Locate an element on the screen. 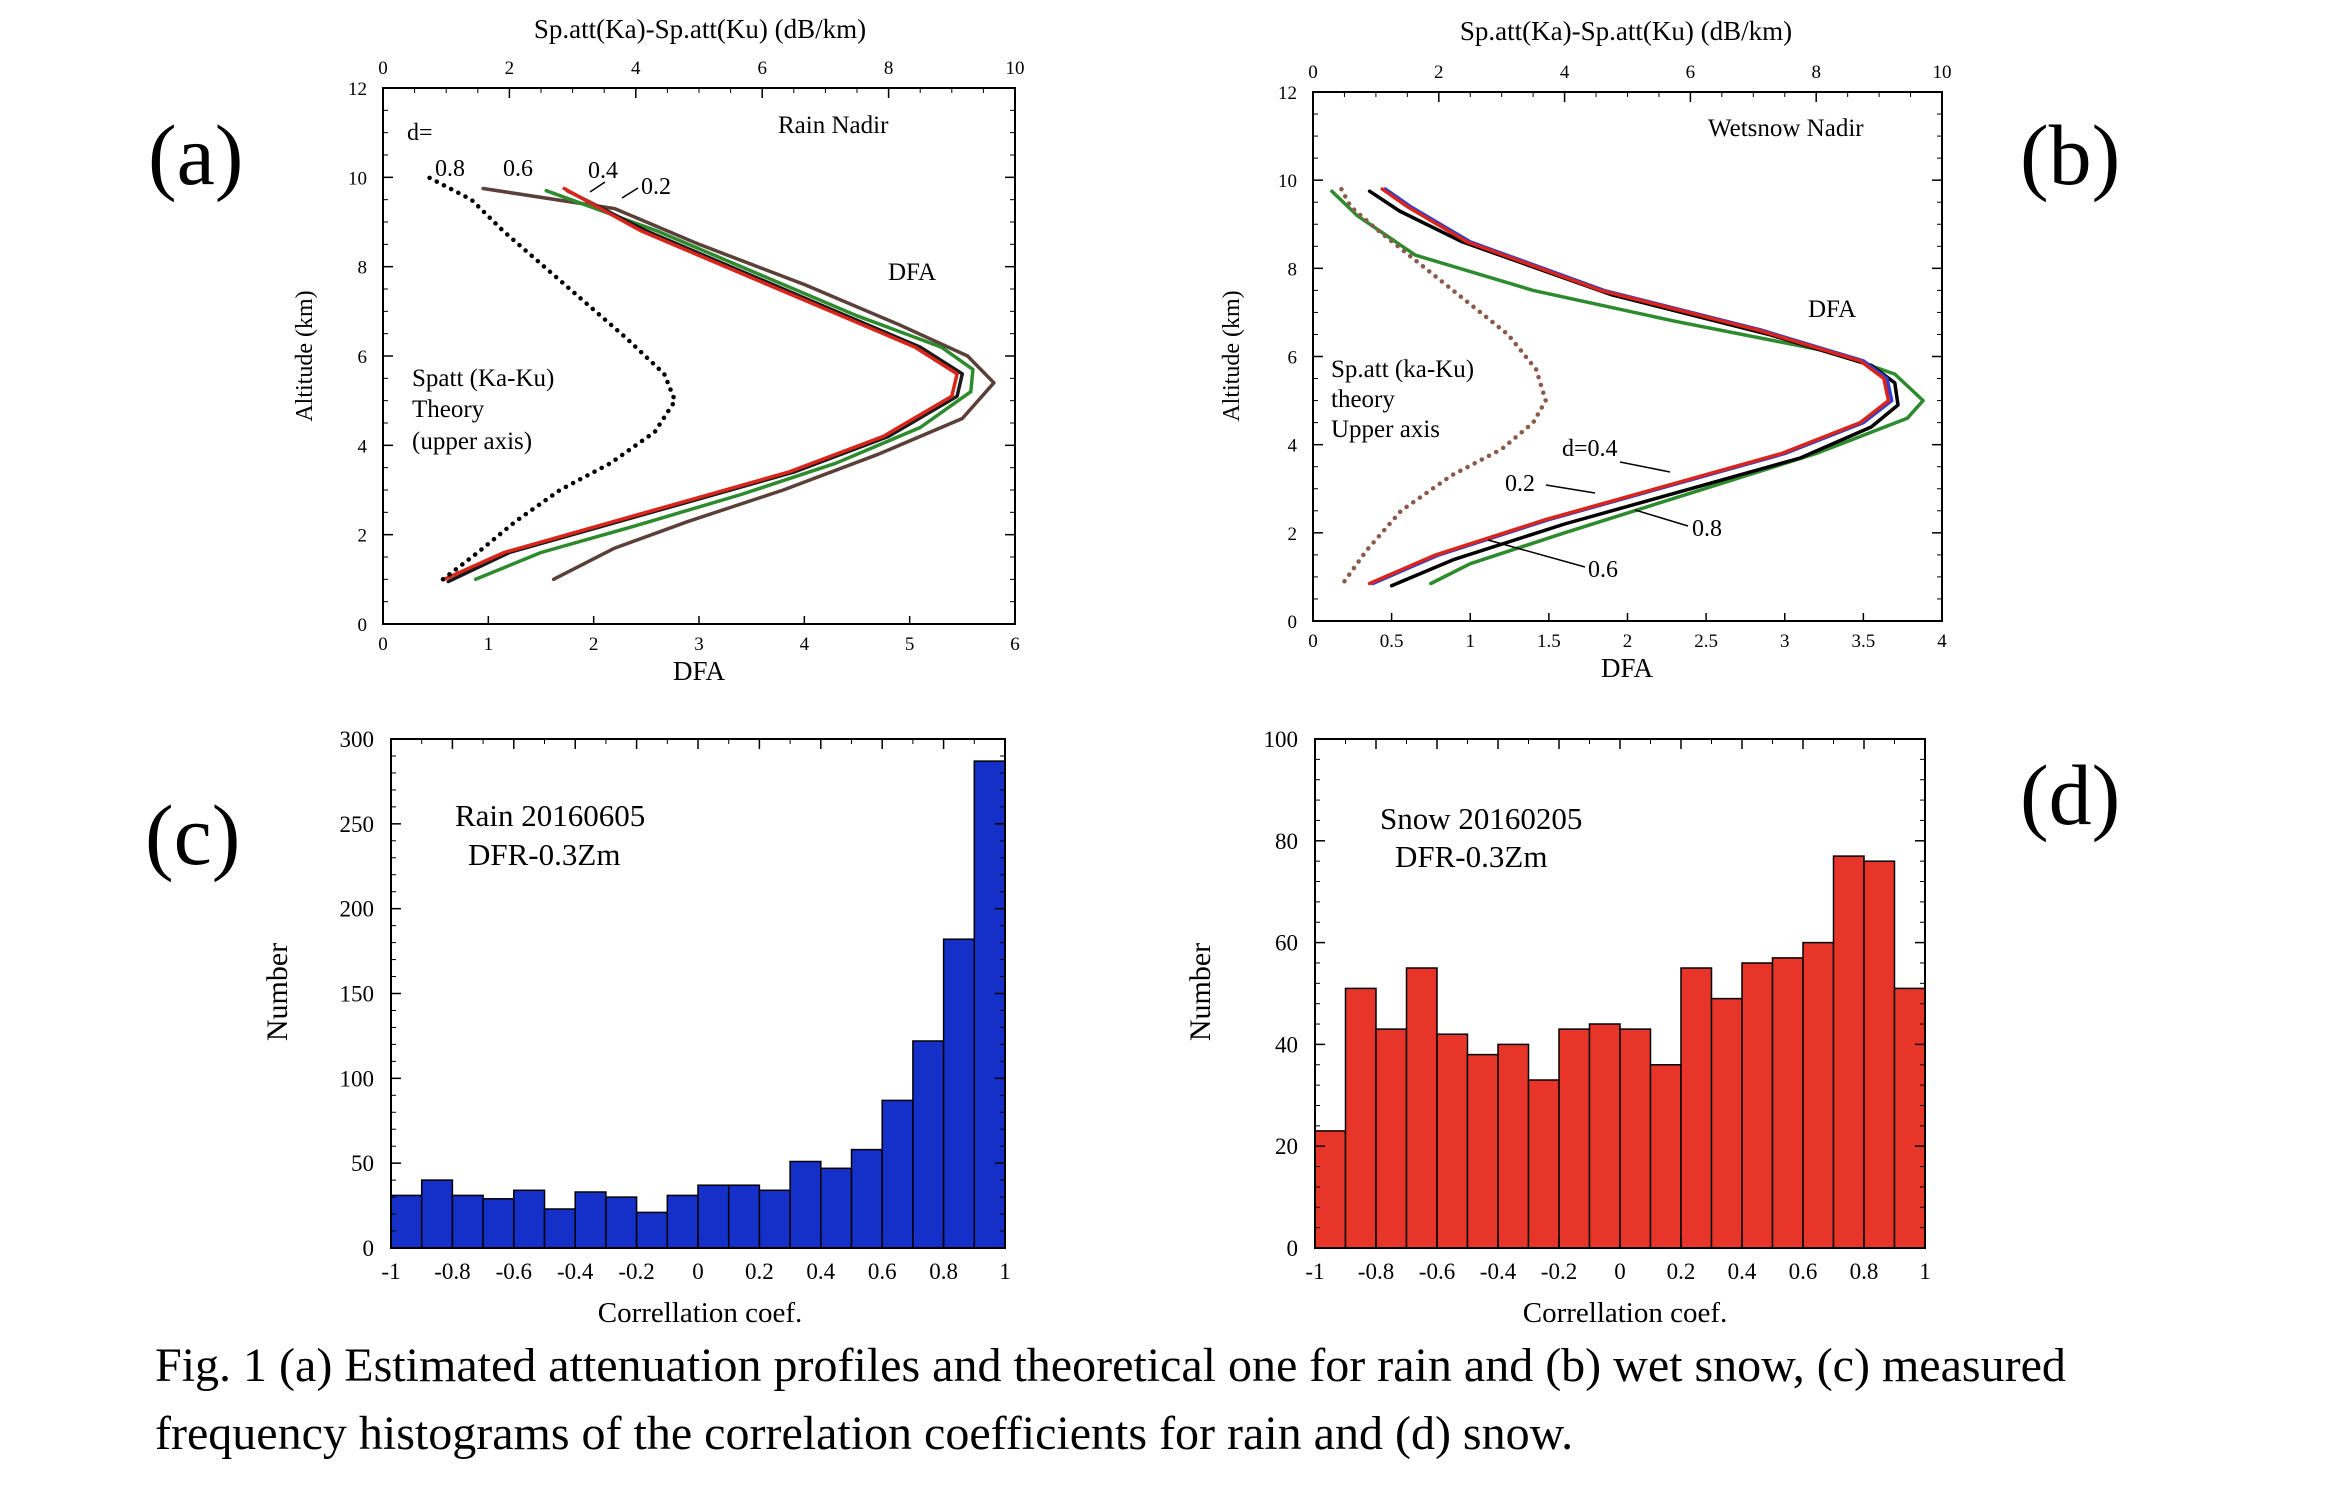 The height and width of the screenshot is (1490, 2327). chart-b-d-label-2: 0.8 is located at coordinates (1707, 529).